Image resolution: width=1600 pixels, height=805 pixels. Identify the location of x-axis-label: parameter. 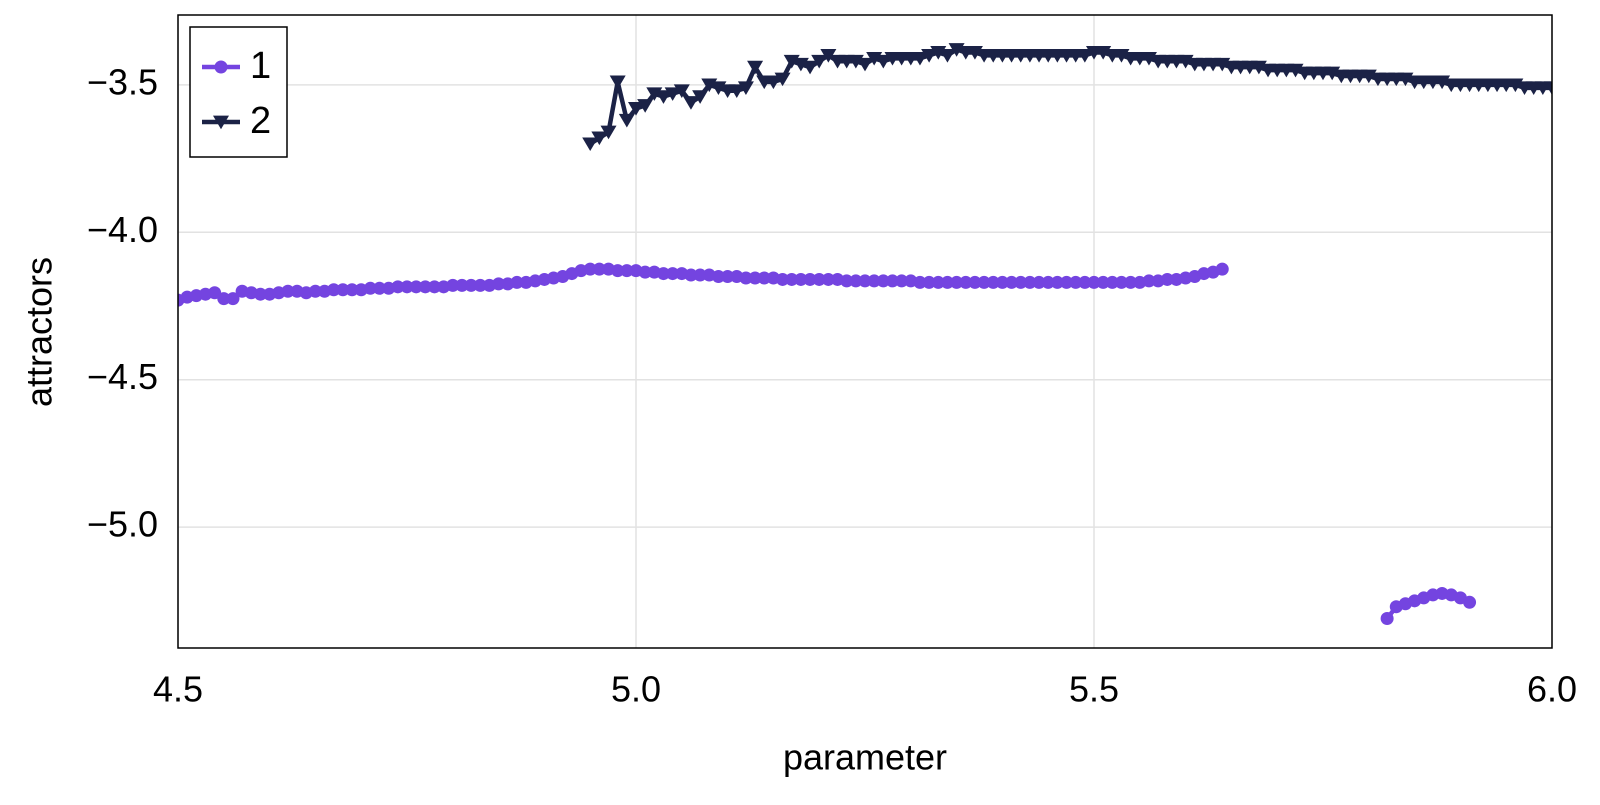
(865, 757).